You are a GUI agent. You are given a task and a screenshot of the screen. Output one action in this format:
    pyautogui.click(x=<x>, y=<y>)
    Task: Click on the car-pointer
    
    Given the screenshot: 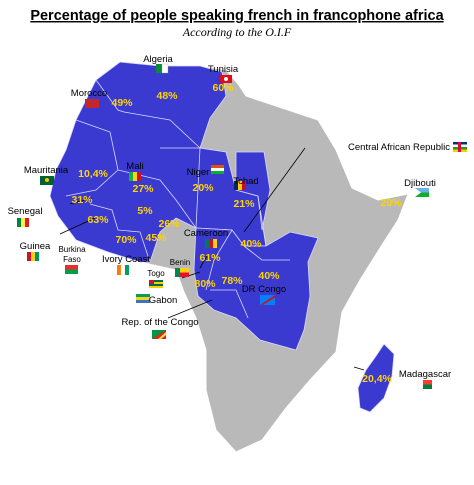 What is the action you would take?
    pyautogui.click(x=274, y=190)
    